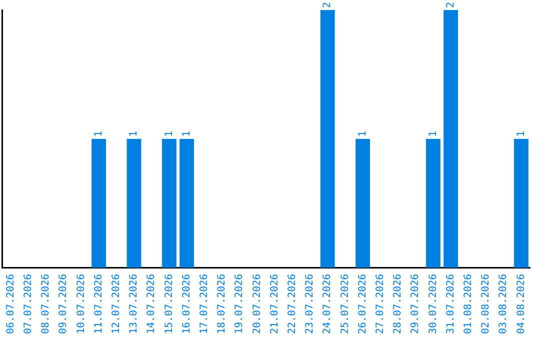  What do you see at coordinates (328, 304) in the screenshot?
I see `x-tick-label: 24.07.2026` at bounding box center [328, 304].